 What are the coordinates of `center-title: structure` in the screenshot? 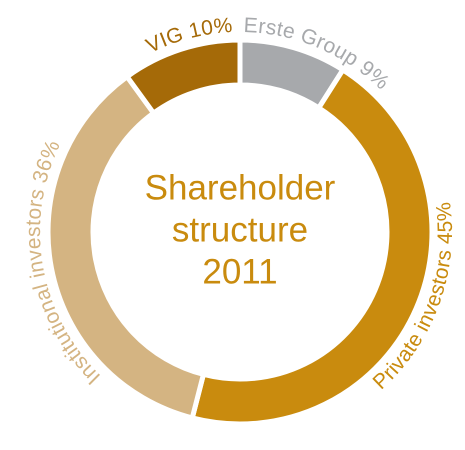 It's located at (240, 229).